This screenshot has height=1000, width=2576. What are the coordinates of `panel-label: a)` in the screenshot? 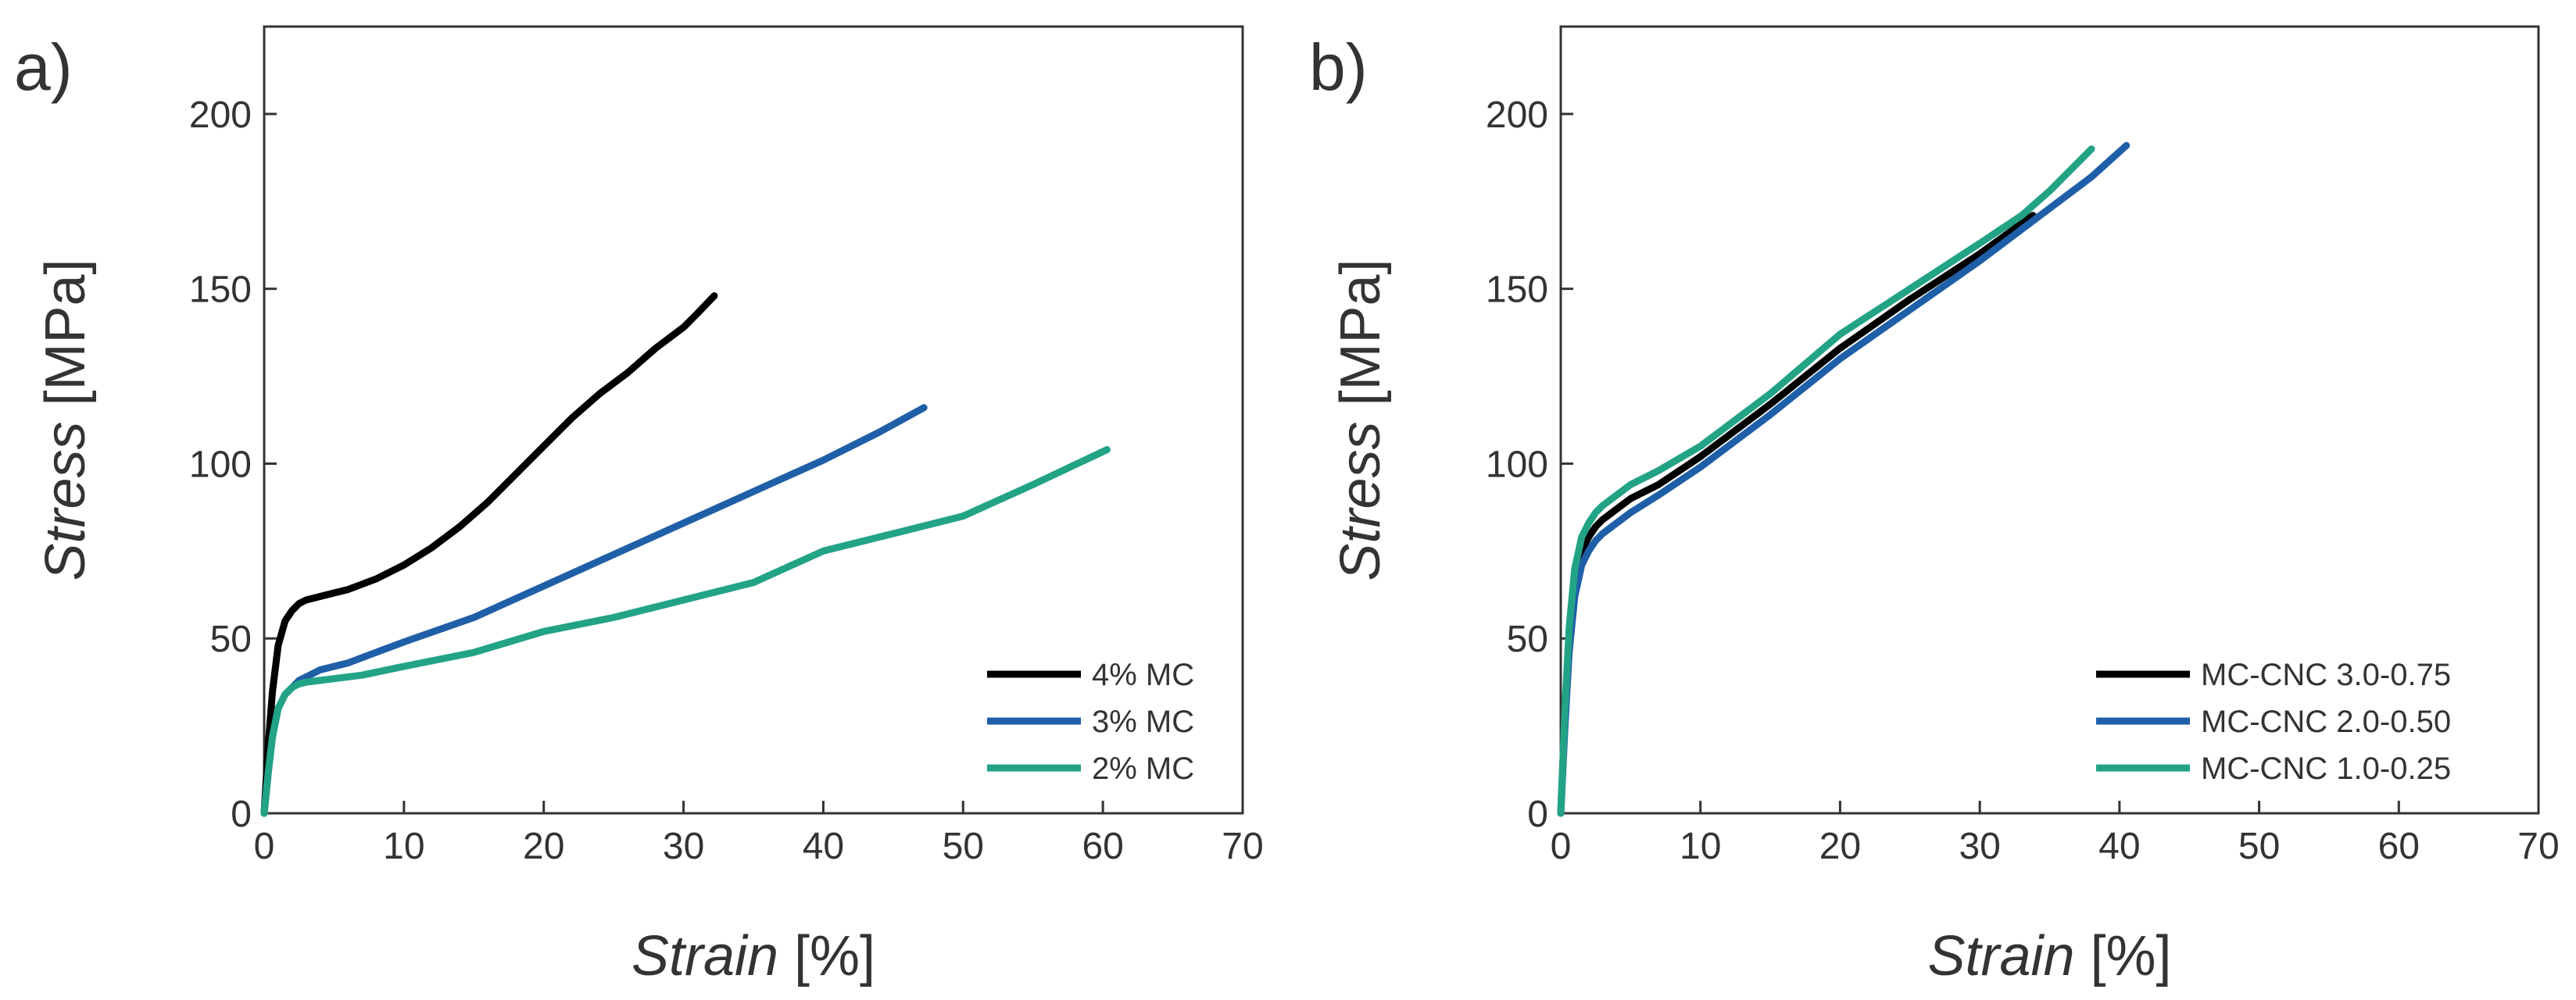 It's located at (43, 67).